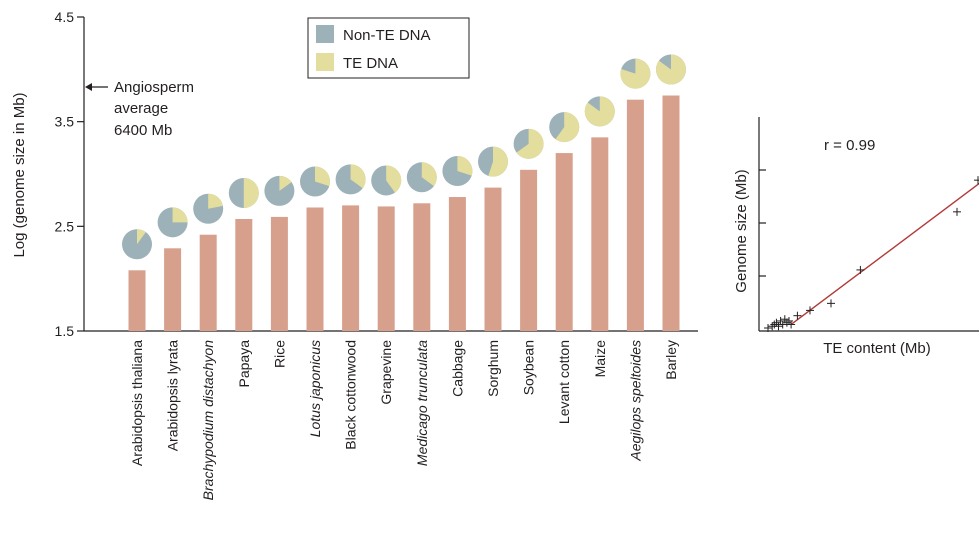 Image resolution: width=979 pixels, height=558 pixels. I want to click on category-label: Arabidopsis lyrata, so click(173, 395).